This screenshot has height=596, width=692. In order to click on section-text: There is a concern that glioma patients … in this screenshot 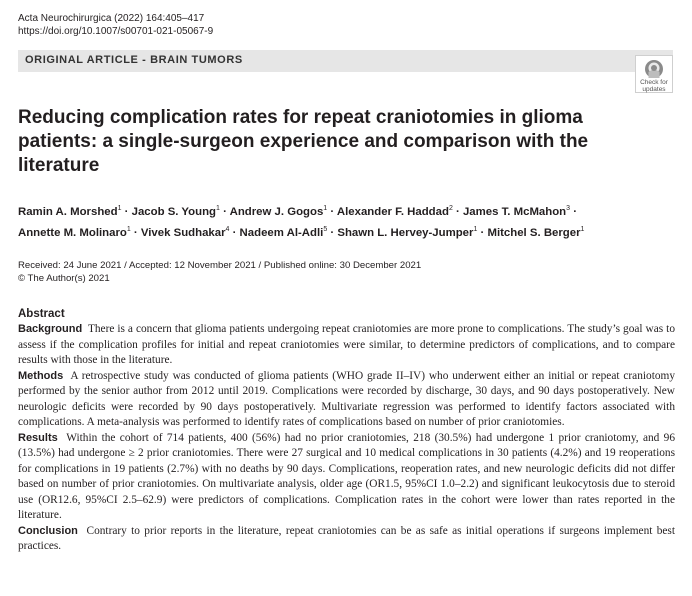, I will do `click(346, 344)`.